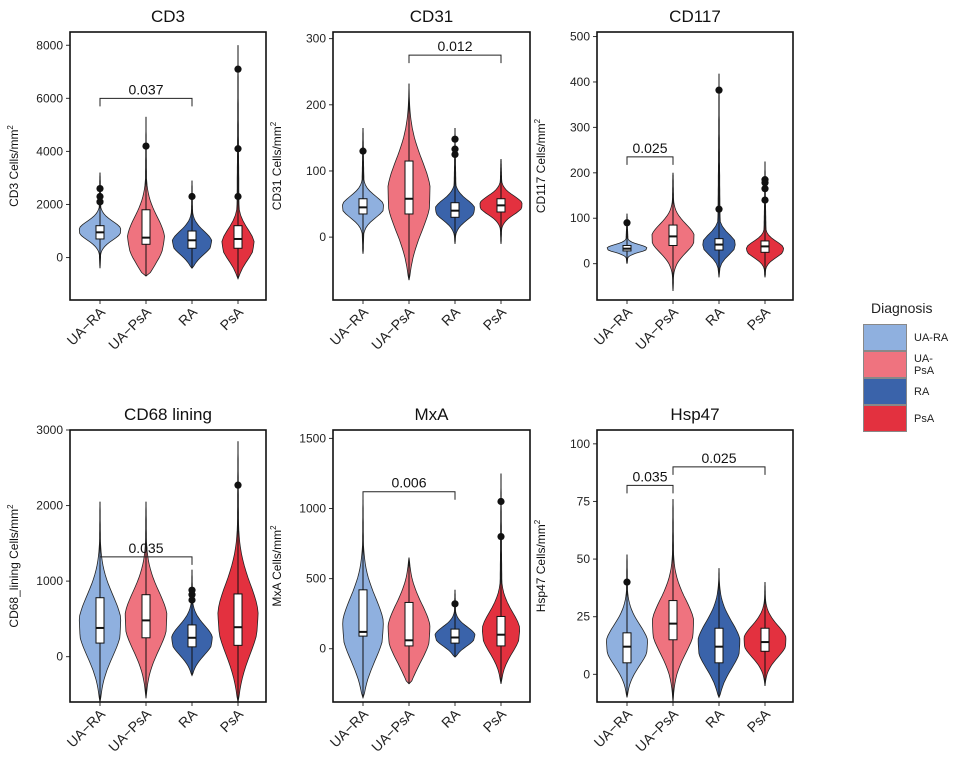  What do you see at coordinates (931, 337) in the screenshot?
I see `legend-label-ua-ra: UA-RA` at bounding box center [931, 337].